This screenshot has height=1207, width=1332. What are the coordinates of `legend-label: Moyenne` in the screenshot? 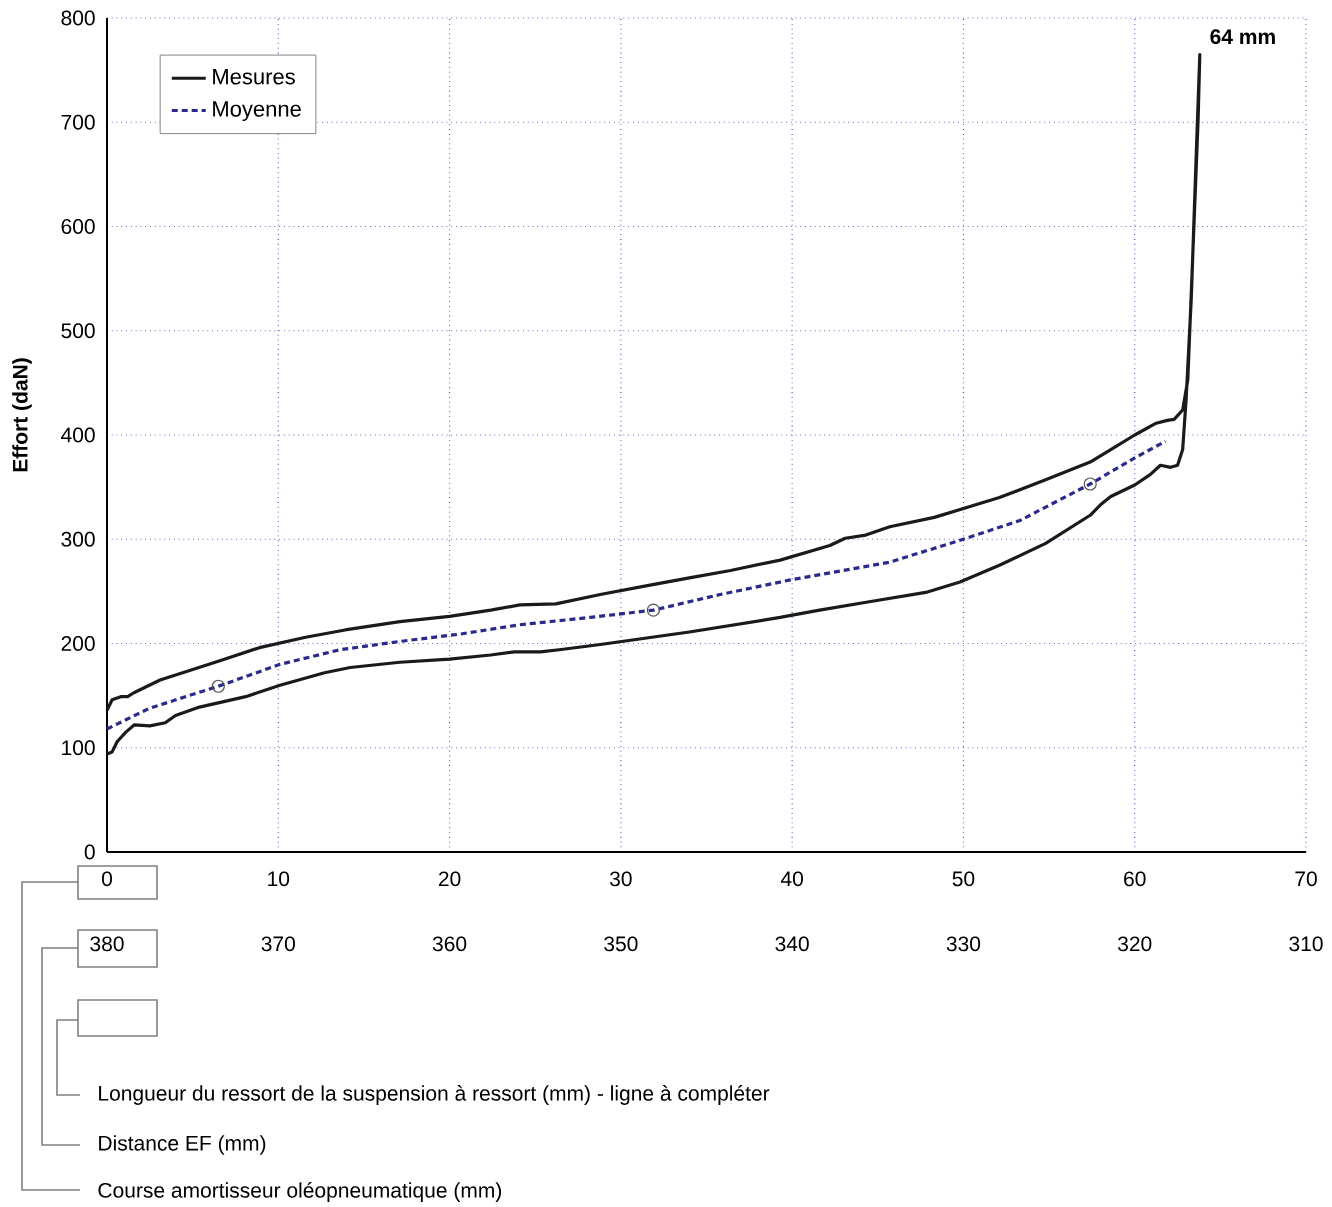 It's located at (257, 111).